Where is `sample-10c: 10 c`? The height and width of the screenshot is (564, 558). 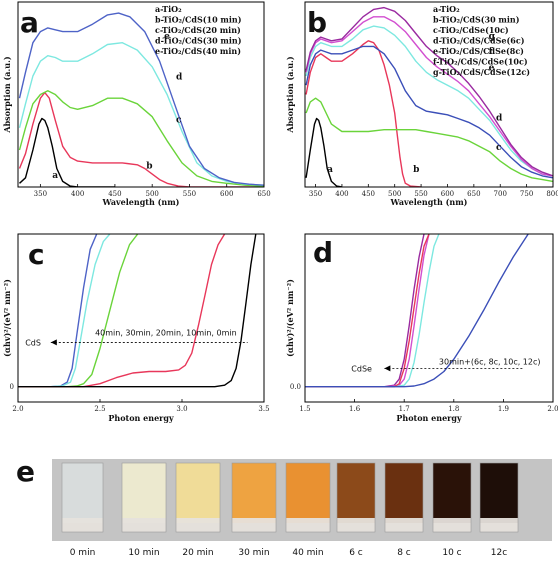
sample-10c: 10 c is located at coordinates (452, 510).